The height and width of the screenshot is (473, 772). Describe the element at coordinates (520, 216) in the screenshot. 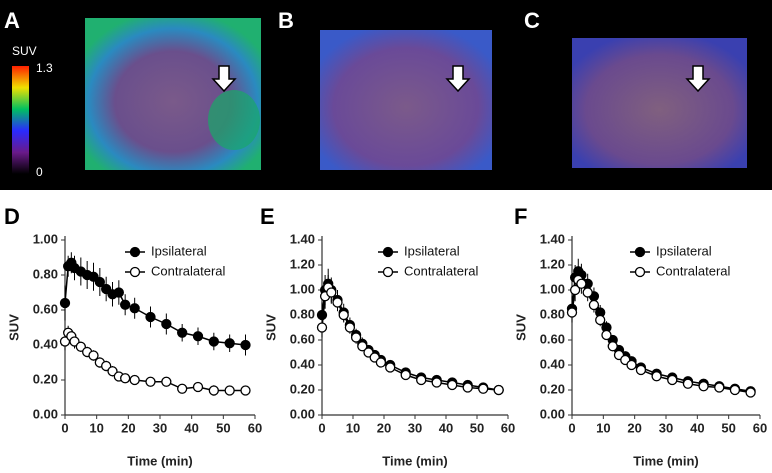

I see `panel-label: F` at that location.